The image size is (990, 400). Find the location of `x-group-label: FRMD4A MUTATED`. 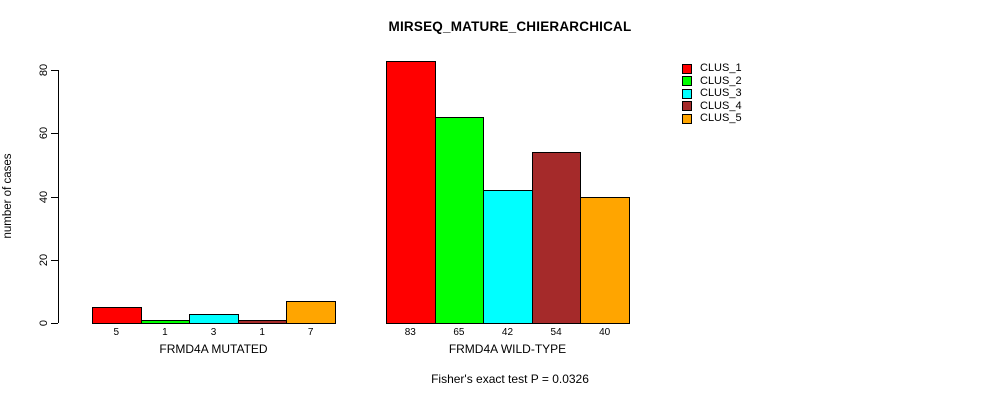

x-group-label: FRMD4A MUTATED is located at coordinates (213, 349).